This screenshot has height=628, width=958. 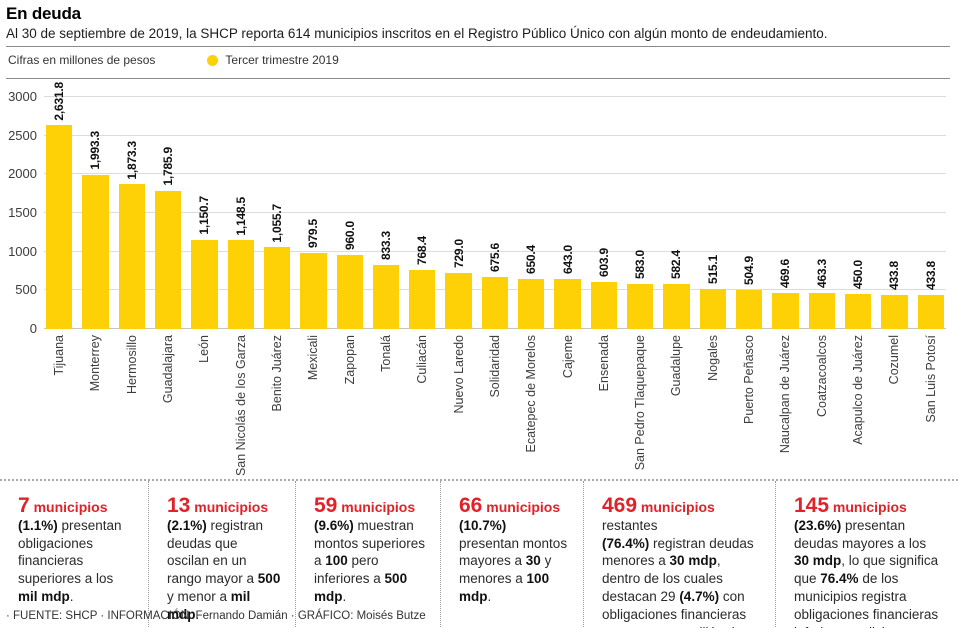 What do you see at coordinates (713, 269) in the screenshot?
I see `value-label-wrap: 515.1` at bounding box center [713, 269].